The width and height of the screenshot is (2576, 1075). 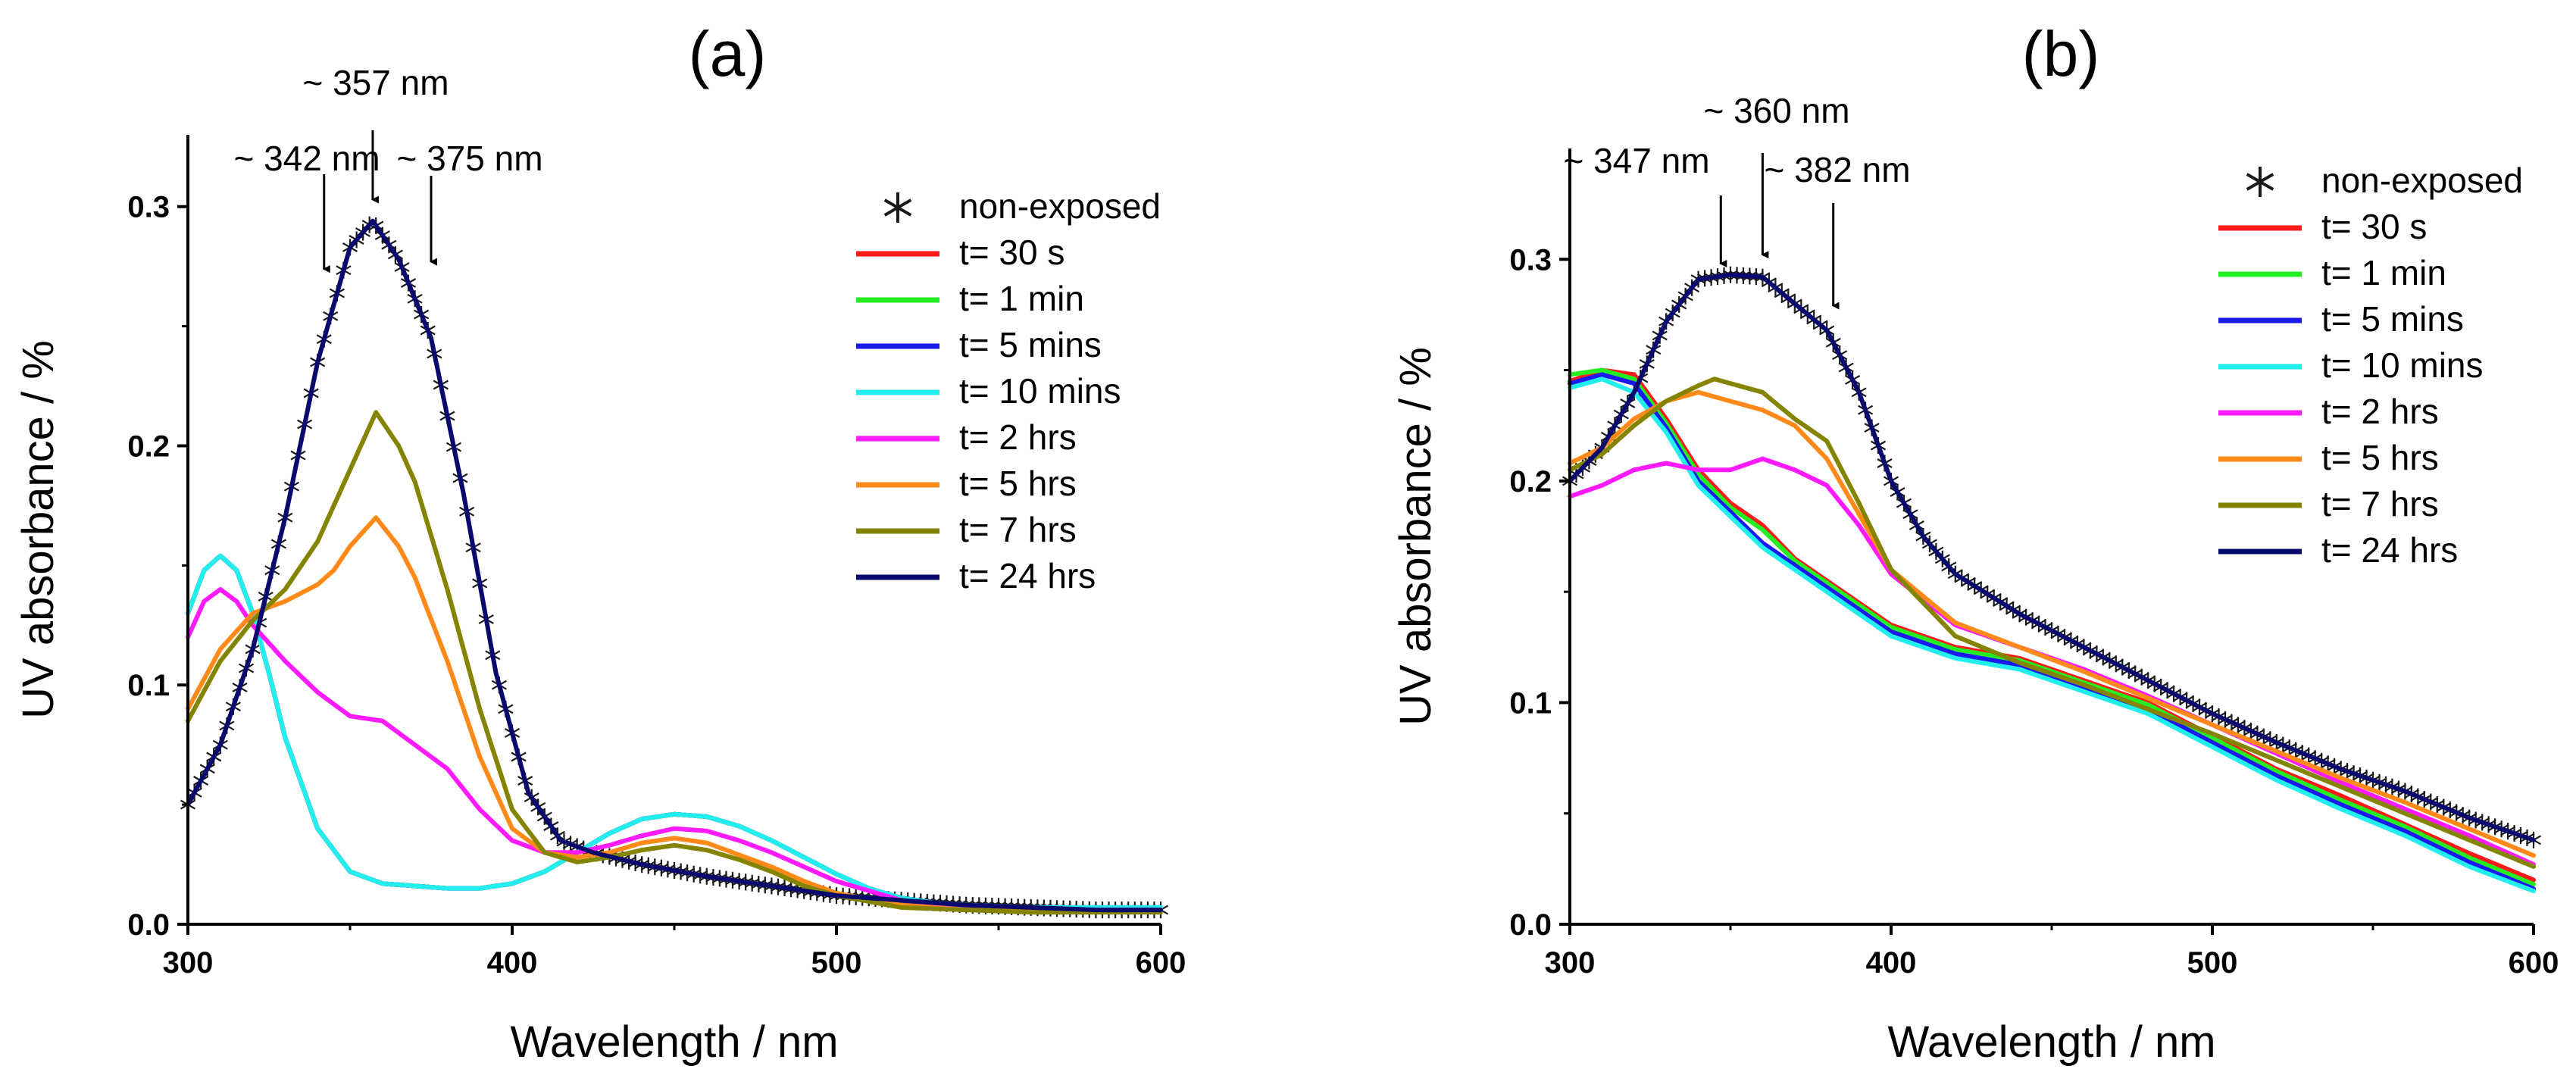 I want to click on annotation-label: ~ 360 nm, so click(x=1776, y=111).